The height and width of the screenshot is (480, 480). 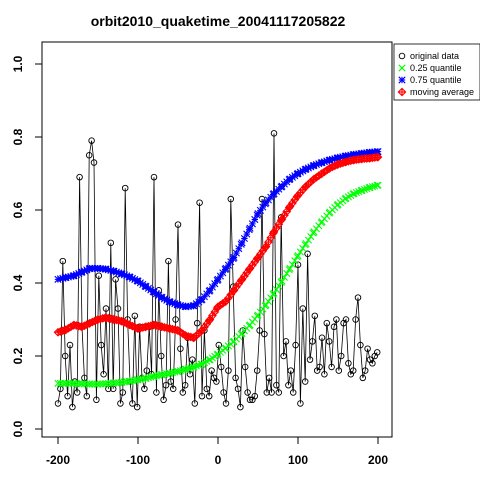 What do you see at coordinates (18, 355) in the screenshot?
I see `y-tick-label: 0.2` at bounding box center [18, 355].